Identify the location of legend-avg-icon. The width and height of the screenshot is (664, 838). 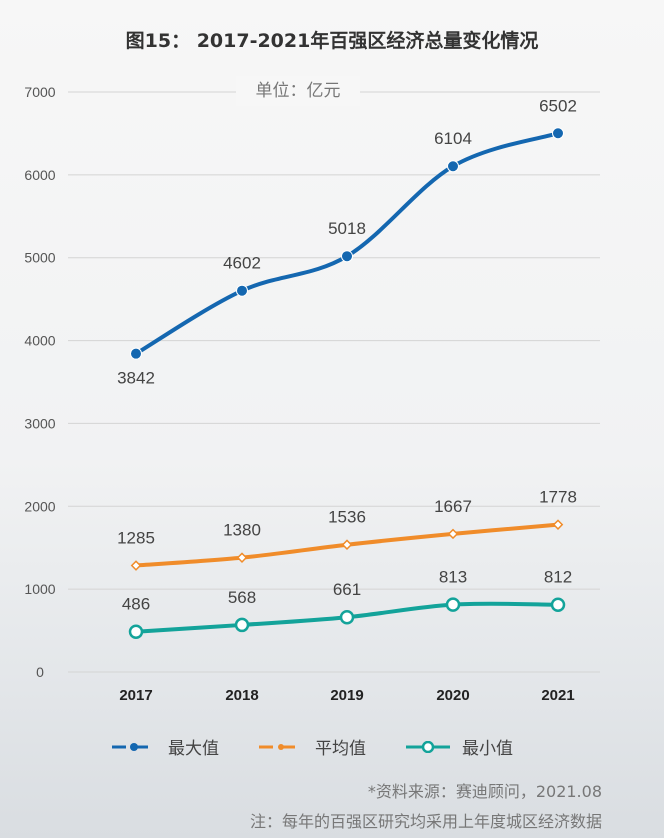
(281, 746).